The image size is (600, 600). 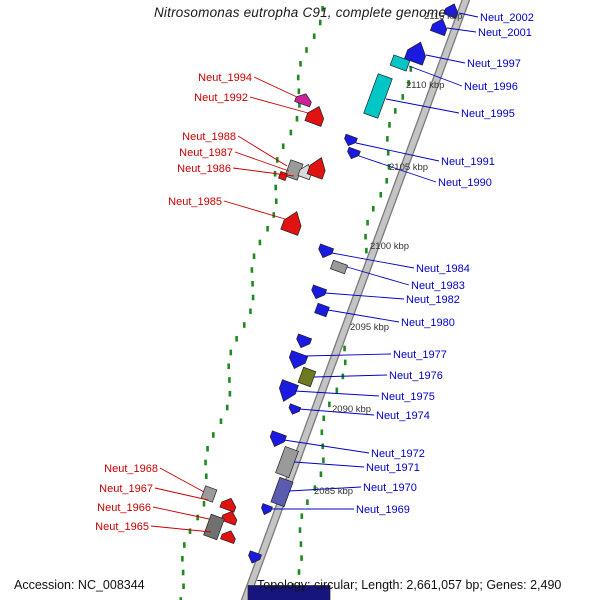 What do you see at coordinates (443, 269) in the screenshot?
I see `gene-label: Neut_1984` at bounding box center [443, 269].